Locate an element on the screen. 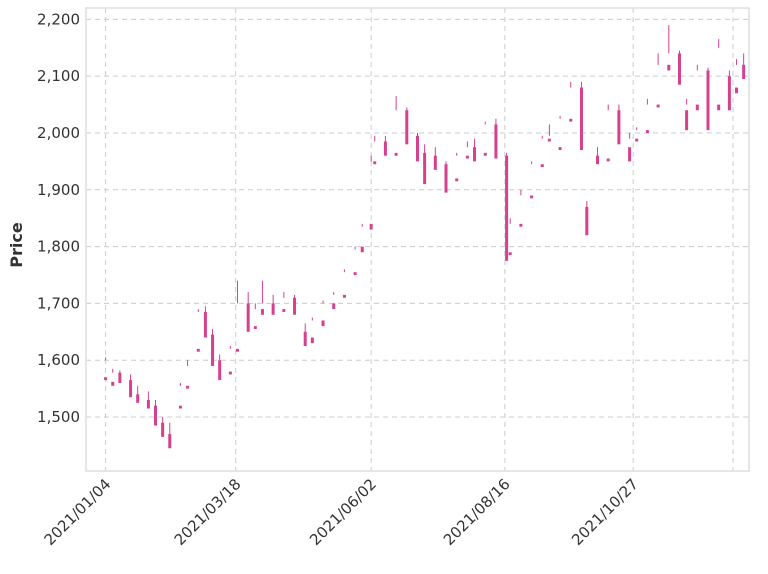  y-tick-label: 2,200 is located at coordinates (58, 19).